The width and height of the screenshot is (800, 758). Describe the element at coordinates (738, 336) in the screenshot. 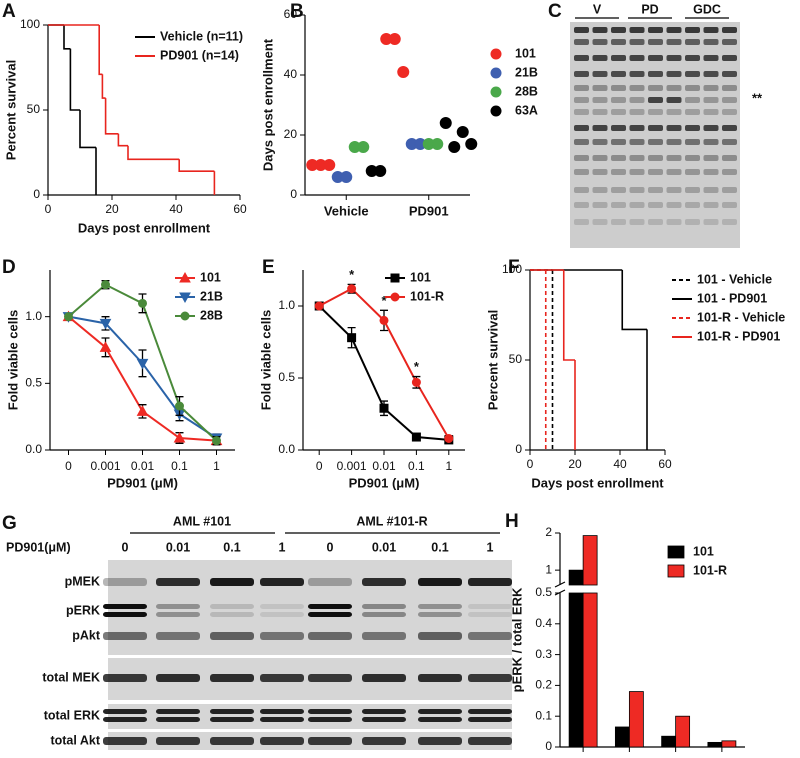

I see `legend-label: 101-R - PD901` at that location.